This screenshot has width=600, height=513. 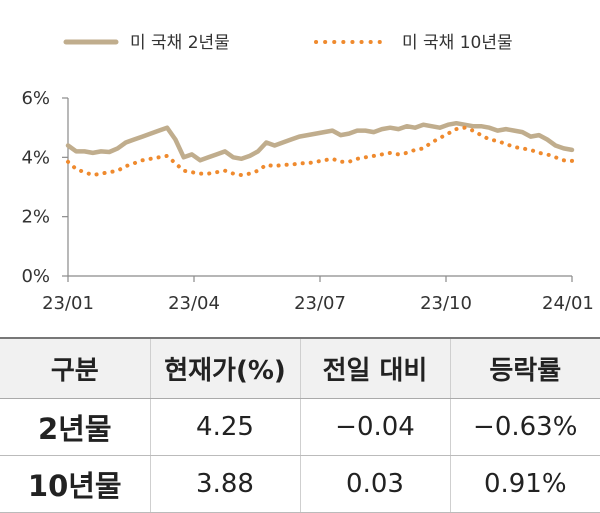 What do you see at coordinates (568, 303) in the screenshot?
I see `x-tick-label-4: 24/01` at bounding box center [568, 303].